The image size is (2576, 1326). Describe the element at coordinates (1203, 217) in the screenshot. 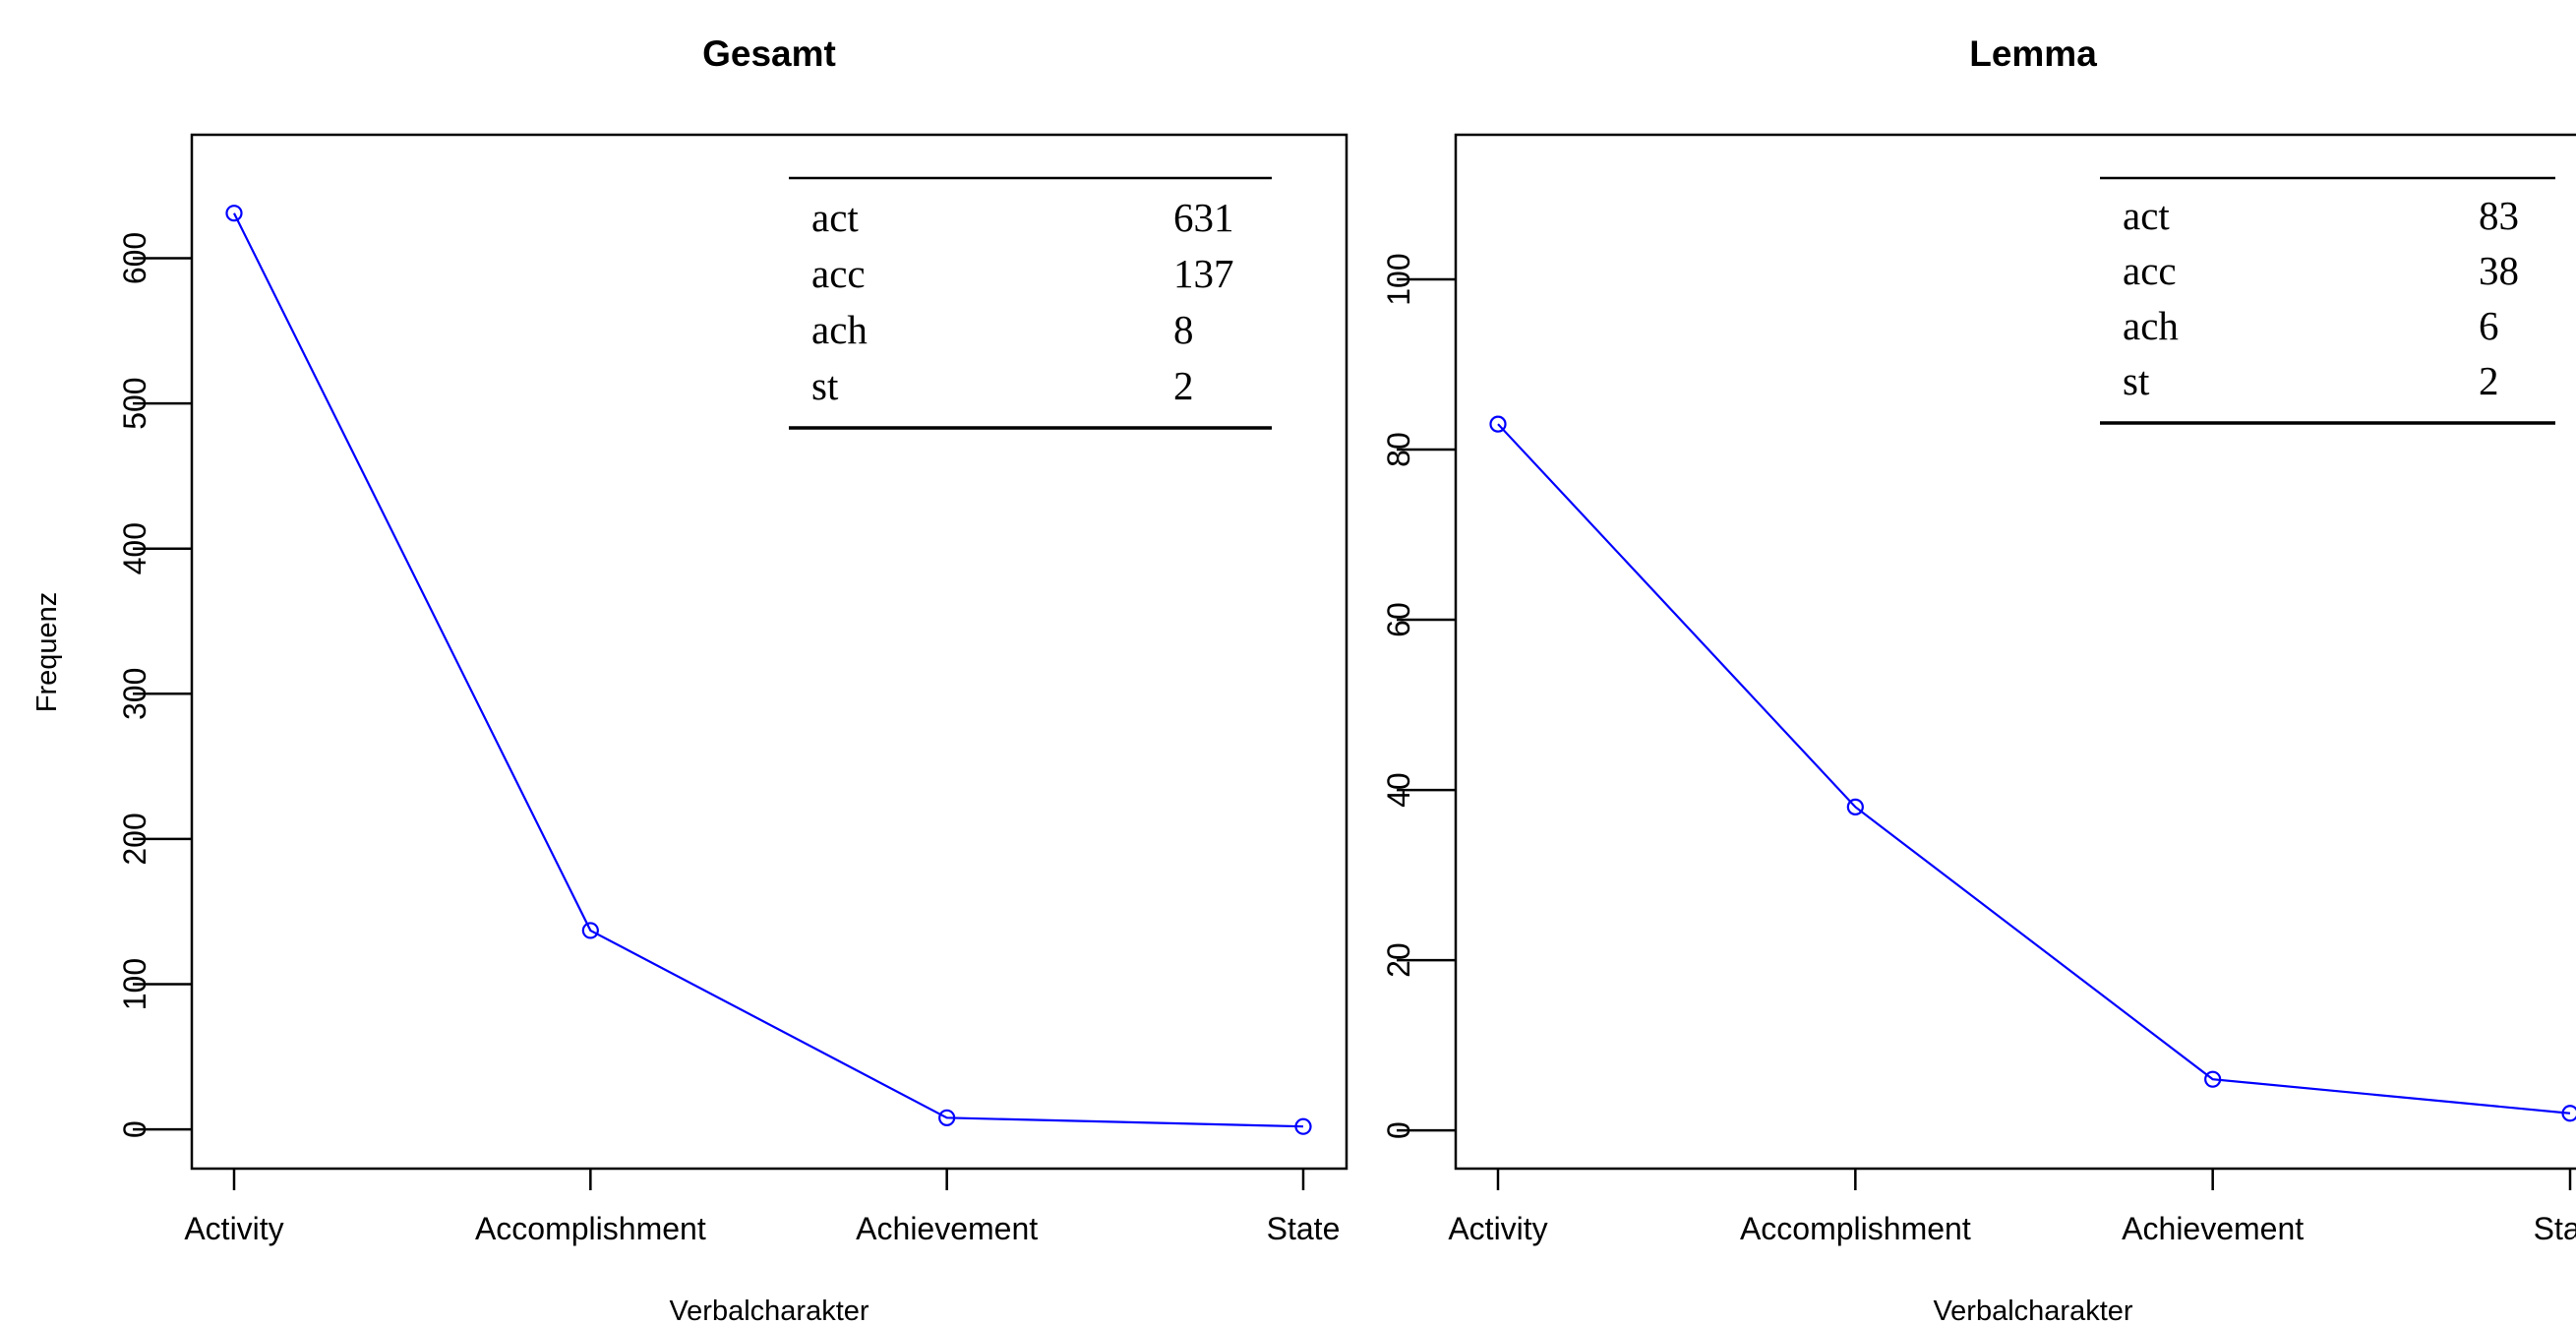

I see `table-row-value: 631` at that location.